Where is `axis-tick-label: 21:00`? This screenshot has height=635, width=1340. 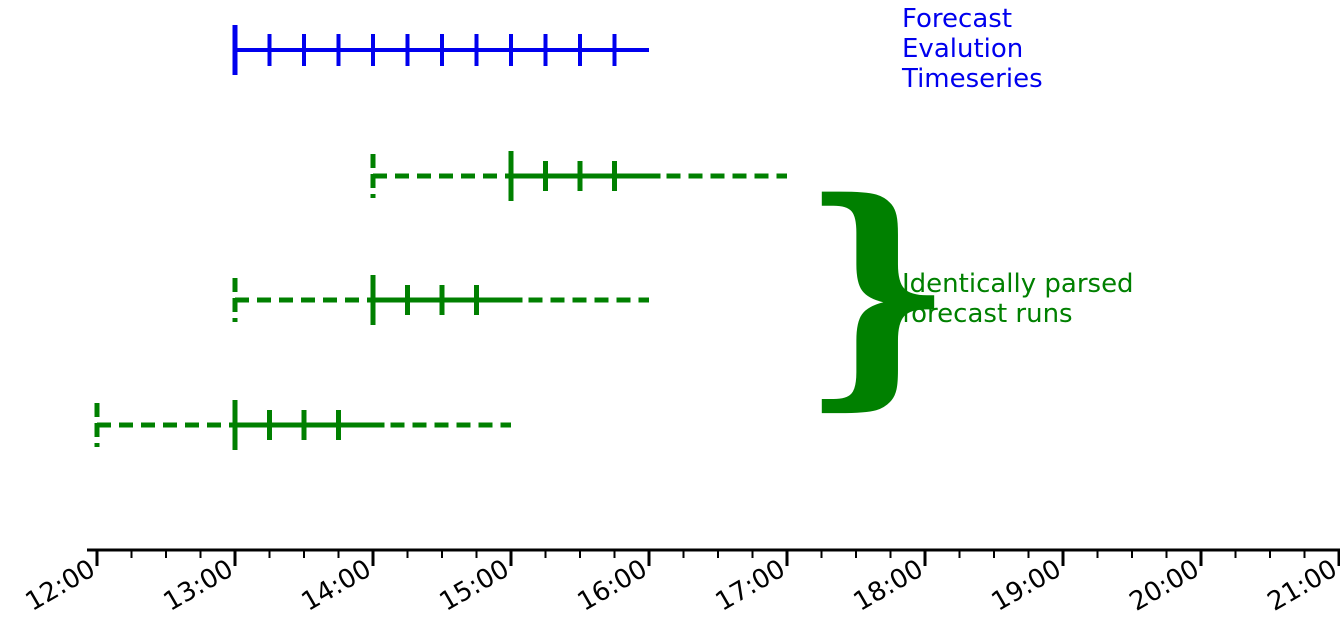
axis-tick-label: 21:00 is located at coordinates (1301, 585).